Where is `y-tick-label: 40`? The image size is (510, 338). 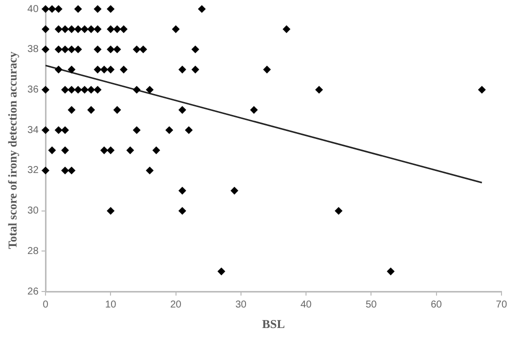 y-tick-label: 40 is located at coordinates (33, 9).